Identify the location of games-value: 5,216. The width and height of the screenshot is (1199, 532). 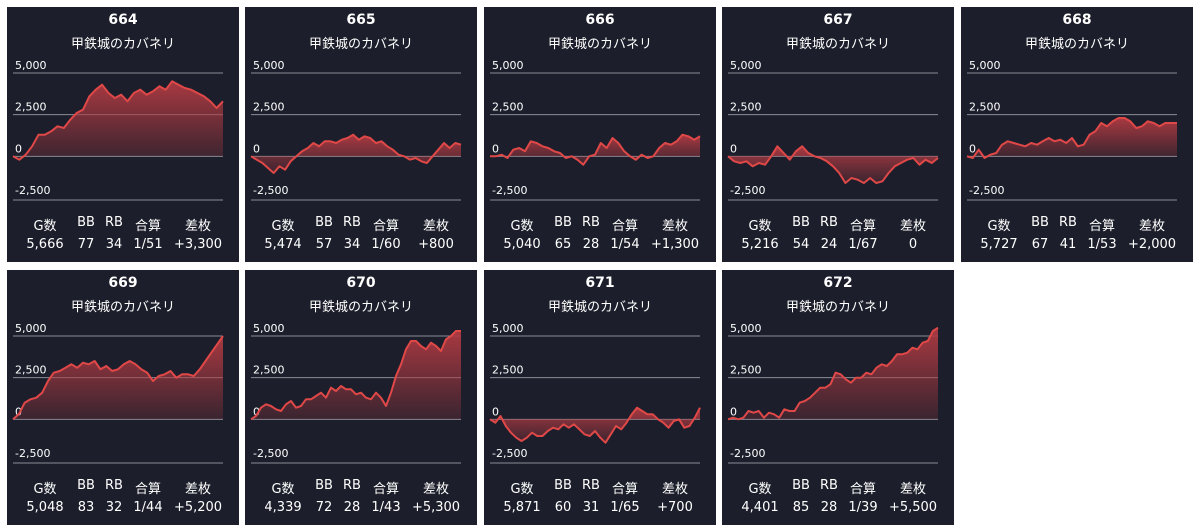
(760, 244).